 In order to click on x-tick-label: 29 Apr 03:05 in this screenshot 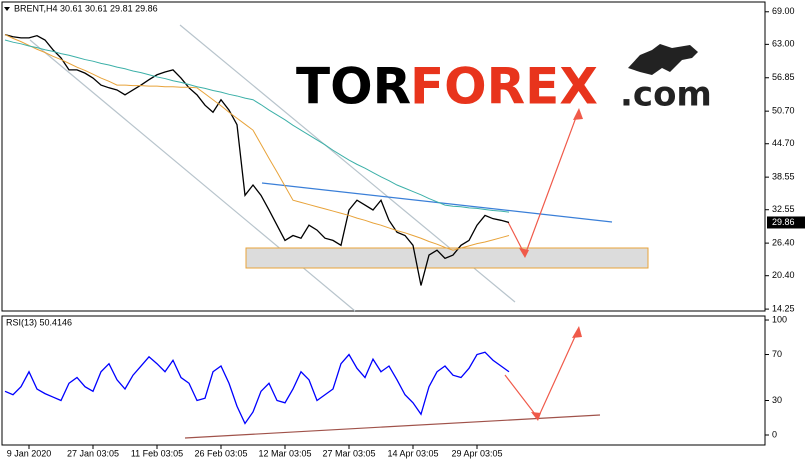, I will do `click(476, 453)`.